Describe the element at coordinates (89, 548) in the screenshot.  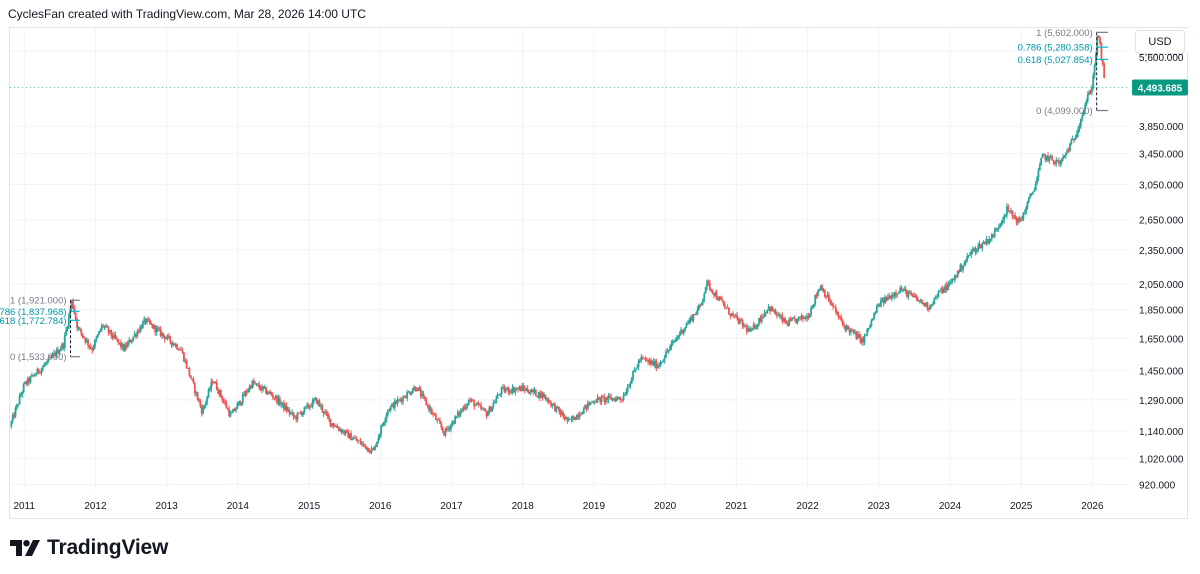
I see `tradingview-logo: TradingView` at that location.